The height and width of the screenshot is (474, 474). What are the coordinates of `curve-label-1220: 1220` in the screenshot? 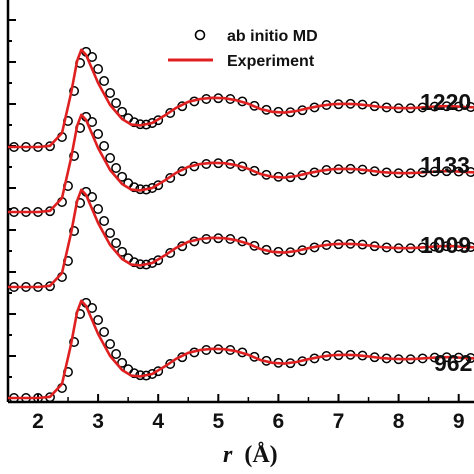 It's located at (445, 102).